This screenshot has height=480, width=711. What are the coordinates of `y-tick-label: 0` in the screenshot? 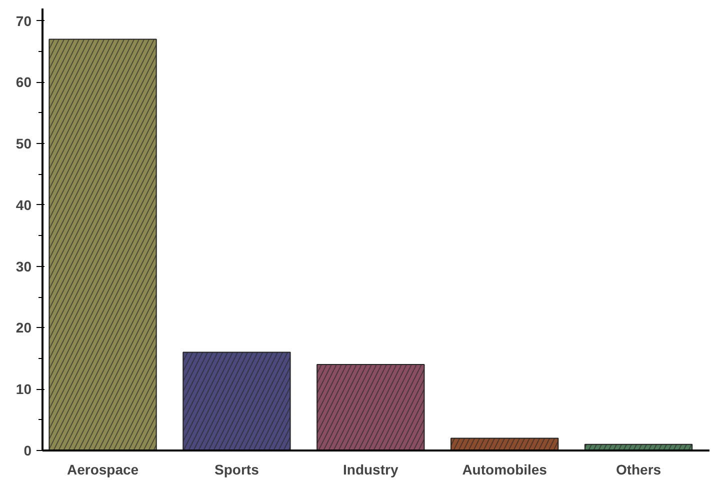 It's located at (28, 450).